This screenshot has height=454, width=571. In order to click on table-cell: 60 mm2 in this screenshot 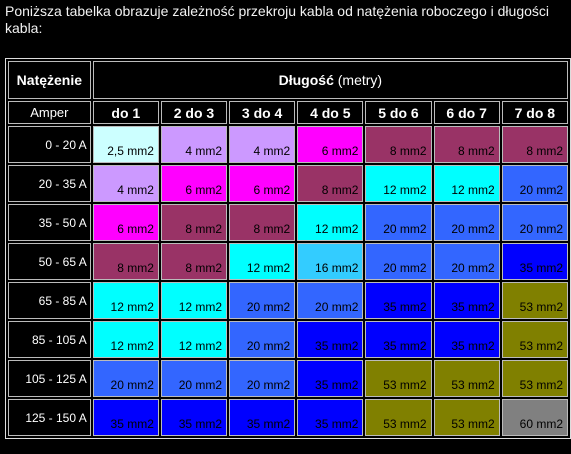, I will do `click(534, 417)`.